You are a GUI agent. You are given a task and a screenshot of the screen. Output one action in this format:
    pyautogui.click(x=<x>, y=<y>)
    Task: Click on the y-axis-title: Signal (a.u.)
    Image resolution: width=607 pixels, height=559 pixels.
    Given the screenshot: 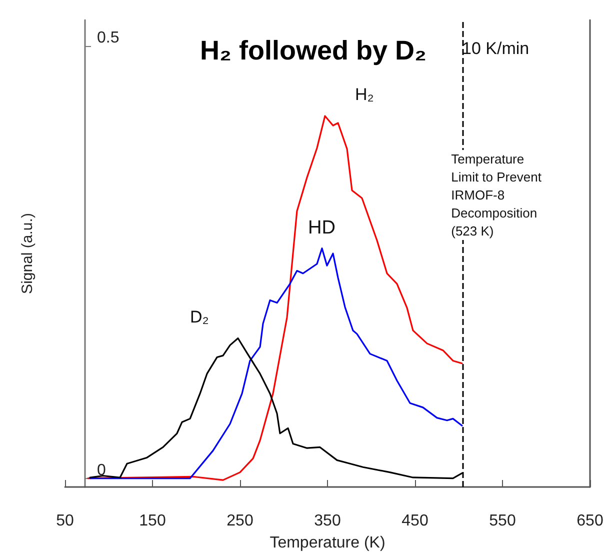 What is the action you would take?
    pyautogui.click(x=27, y=253)
    